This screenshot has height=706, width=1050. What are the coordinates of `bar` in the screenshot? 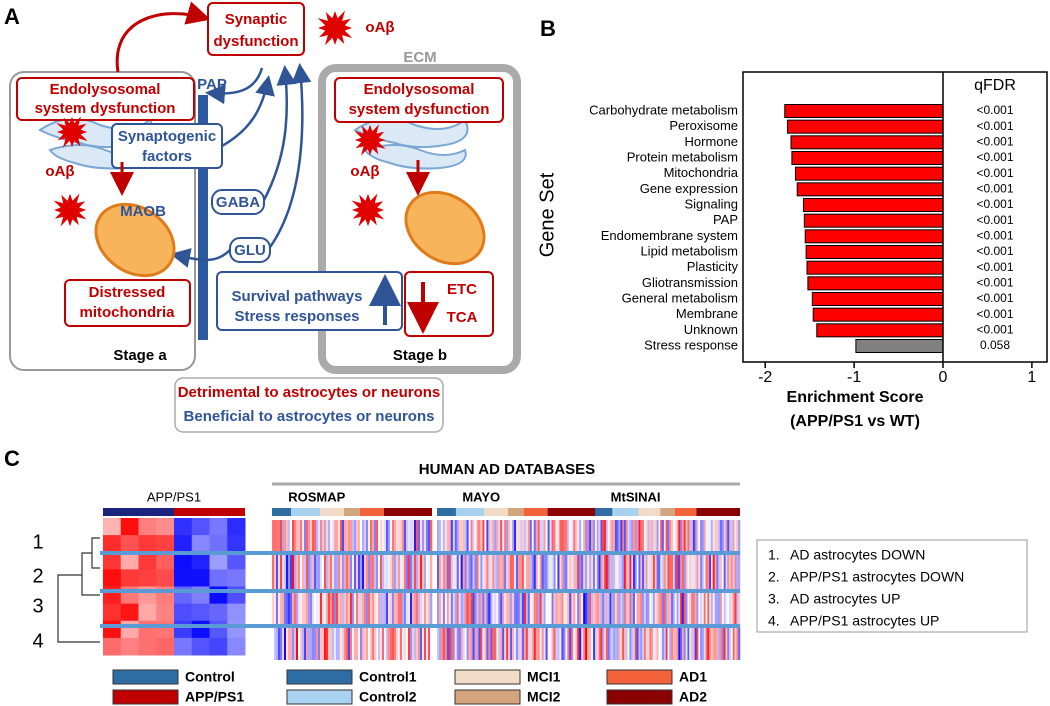 It's located at (873, 220).